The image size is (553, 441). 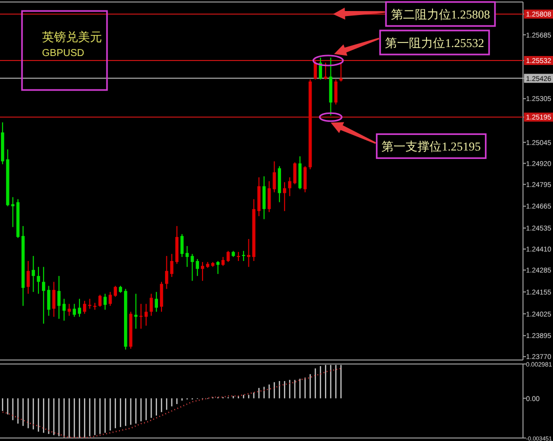 I want to click on ref-line-label: 第一阻力位1.25532, so click(x=434, y=43).